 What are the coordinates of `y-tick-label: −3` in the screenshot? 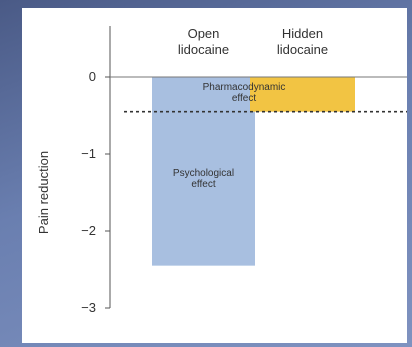 It's located at (88, 307).